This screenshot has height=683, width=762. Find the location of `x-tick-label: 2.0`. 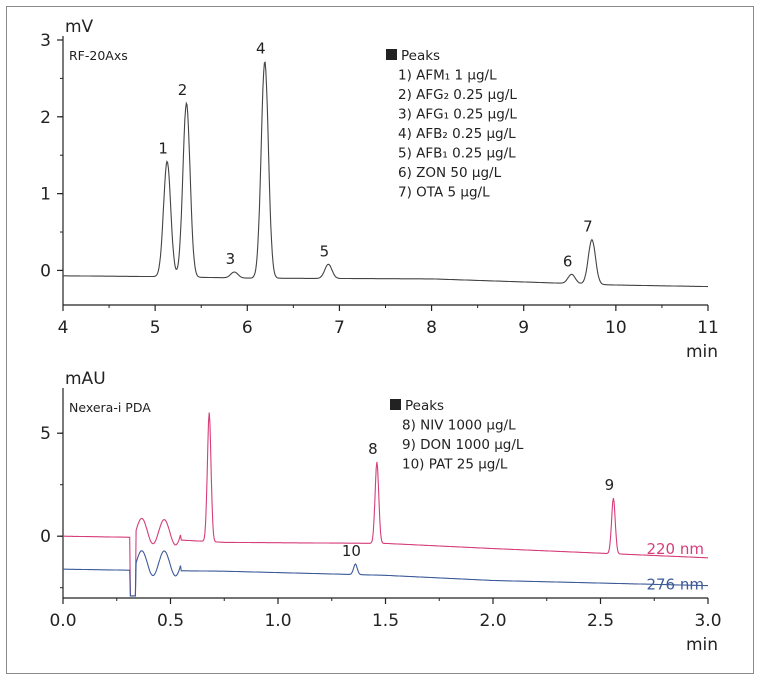

x-tick-label: 2.0 is located at coordinates (492, 621).